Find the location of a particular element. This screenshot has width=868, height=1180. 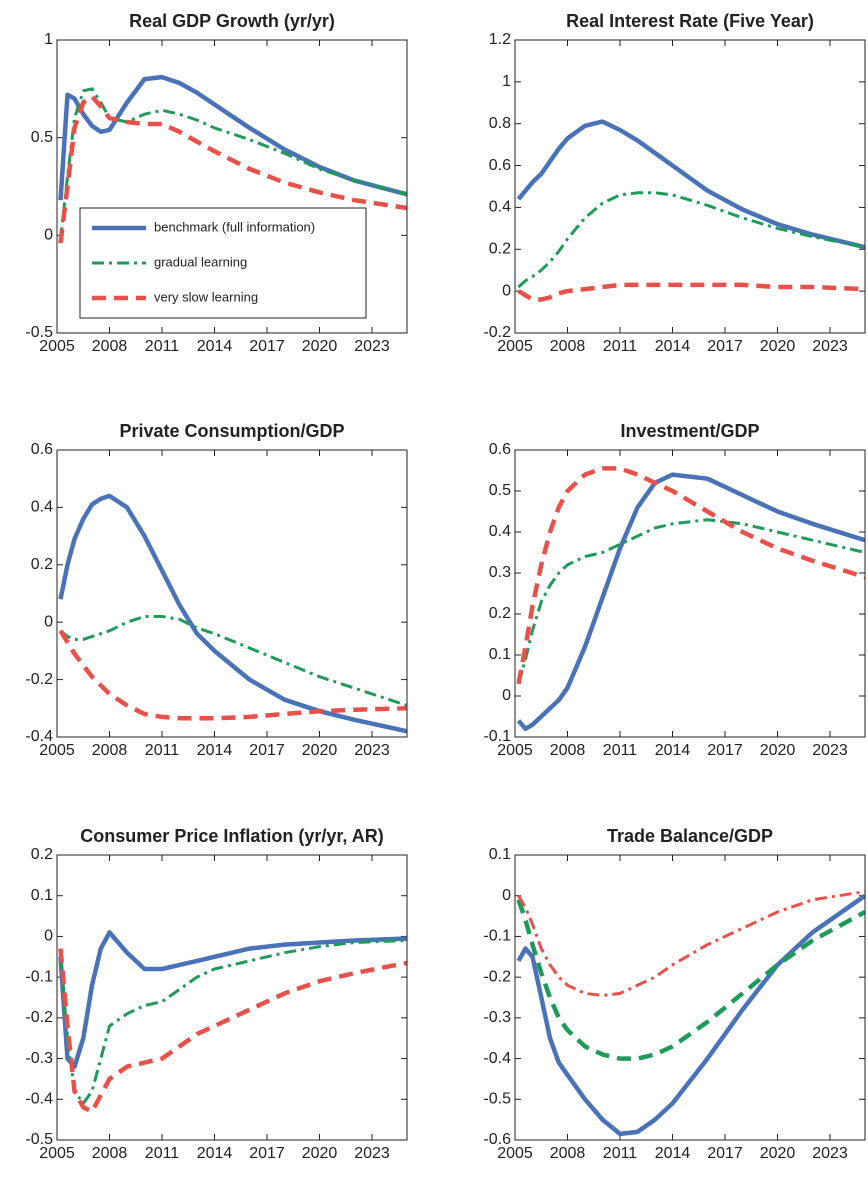

y-tick-label: -0.6 is located at coordinates (497, 1139).